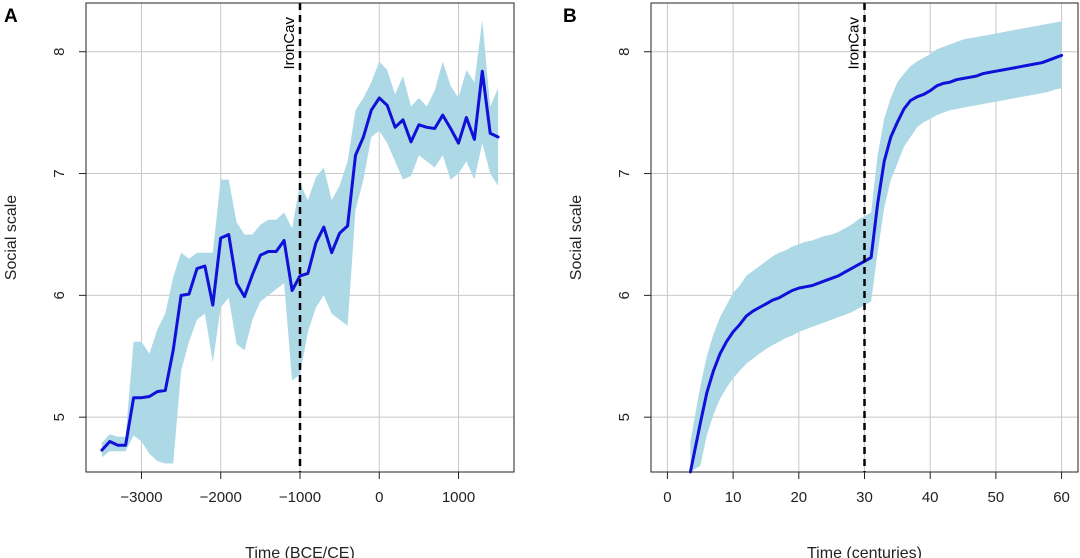 Image resolution: width=1080 pixels, height=558 pixels. Describe the element at coordinates (624, 295) in the screenshot. I see `panel-b-y-tick-label: 6` at that location.